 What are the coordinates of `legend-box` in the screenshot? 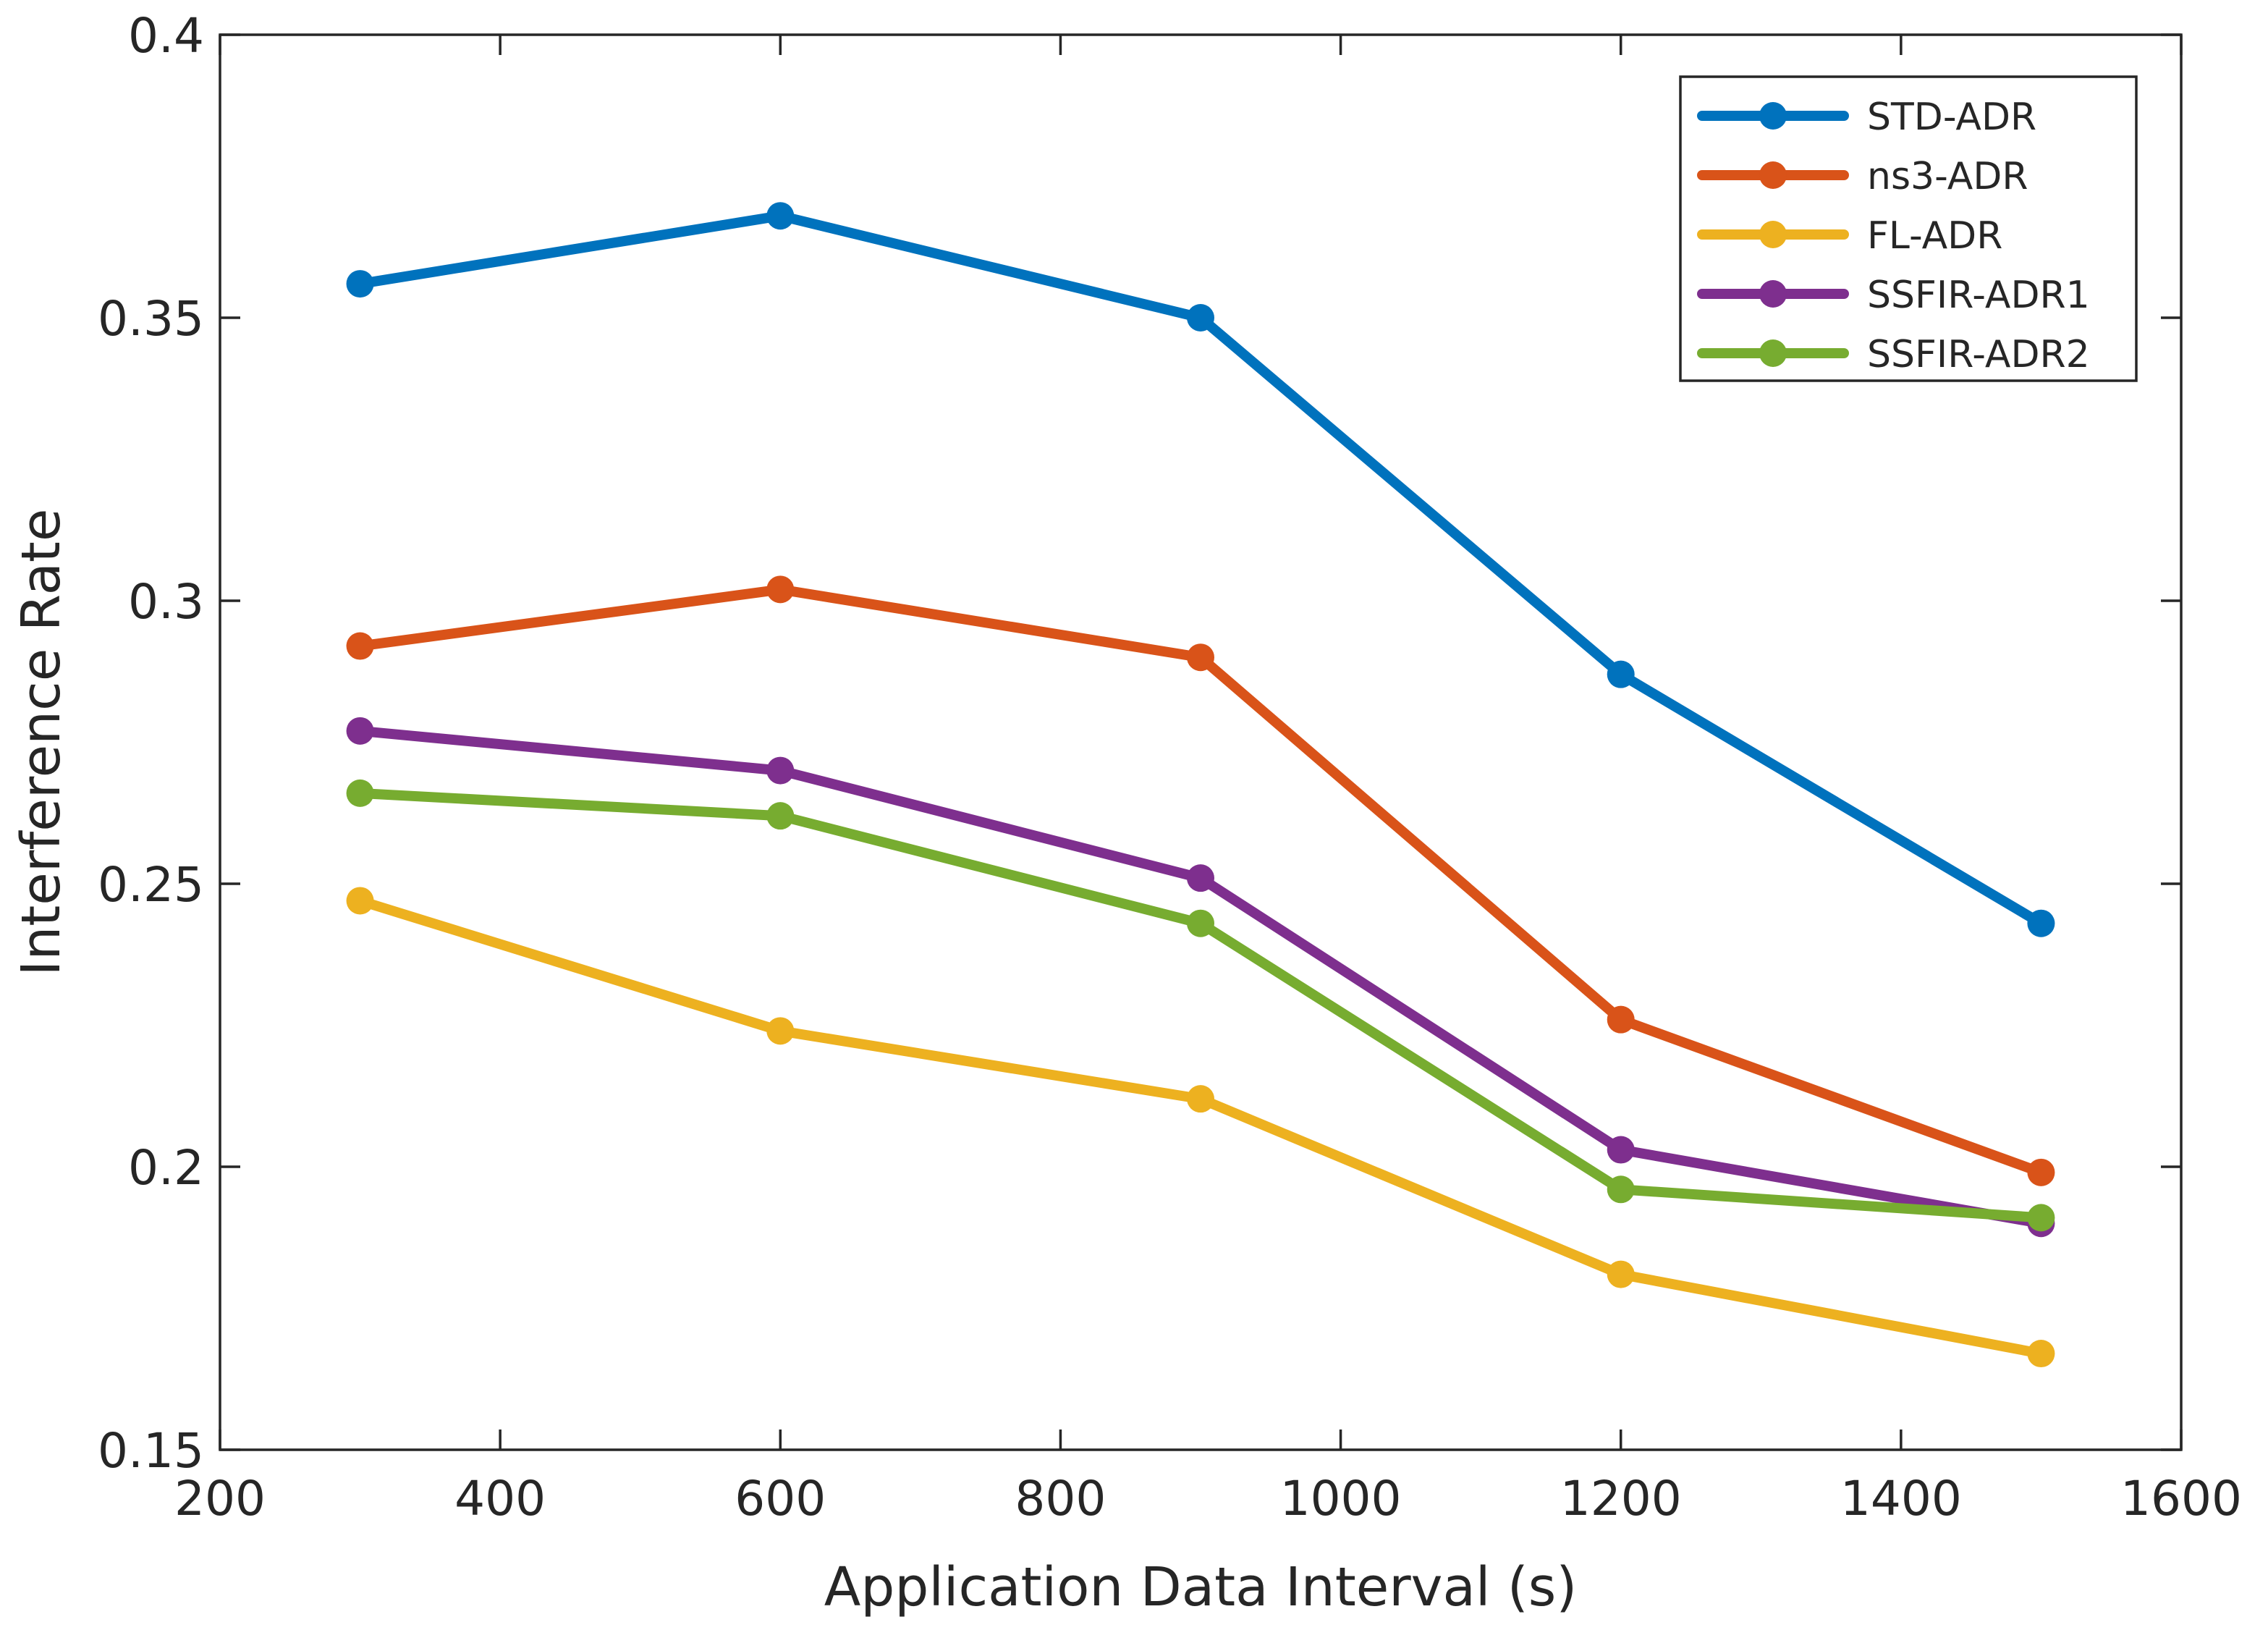 It's located at (1908, 228).